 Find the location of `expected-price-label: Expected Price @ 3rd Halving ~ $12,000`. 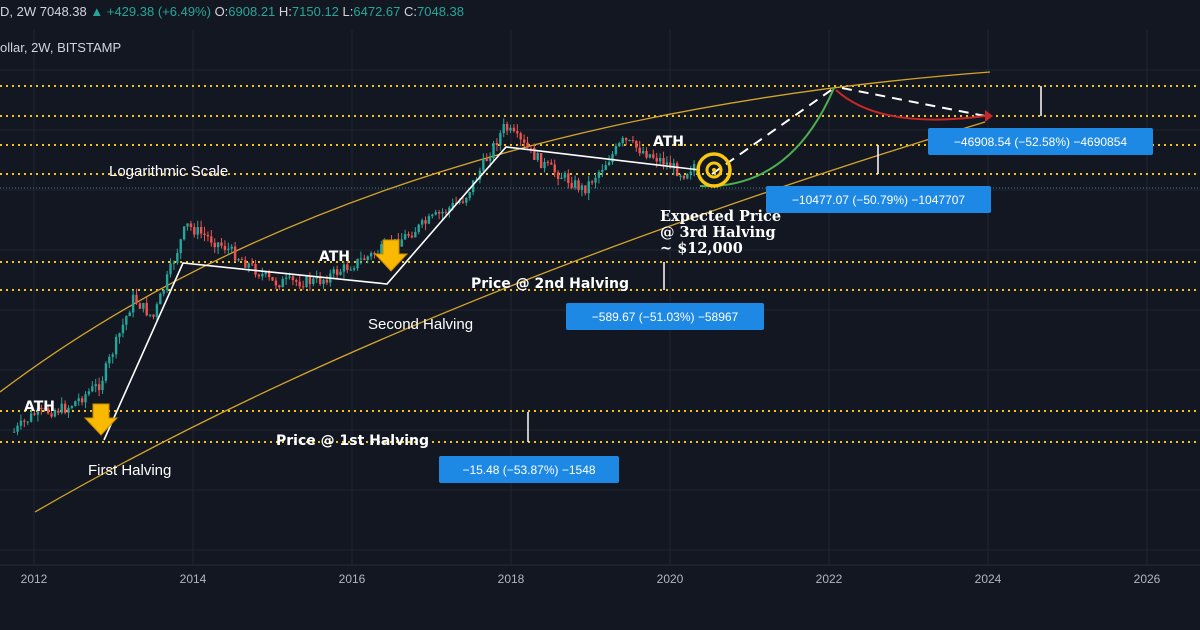

expected-price-label: Expected Price @ 3rd Halving ~ $12,000 is located at coordinates (721, 232).